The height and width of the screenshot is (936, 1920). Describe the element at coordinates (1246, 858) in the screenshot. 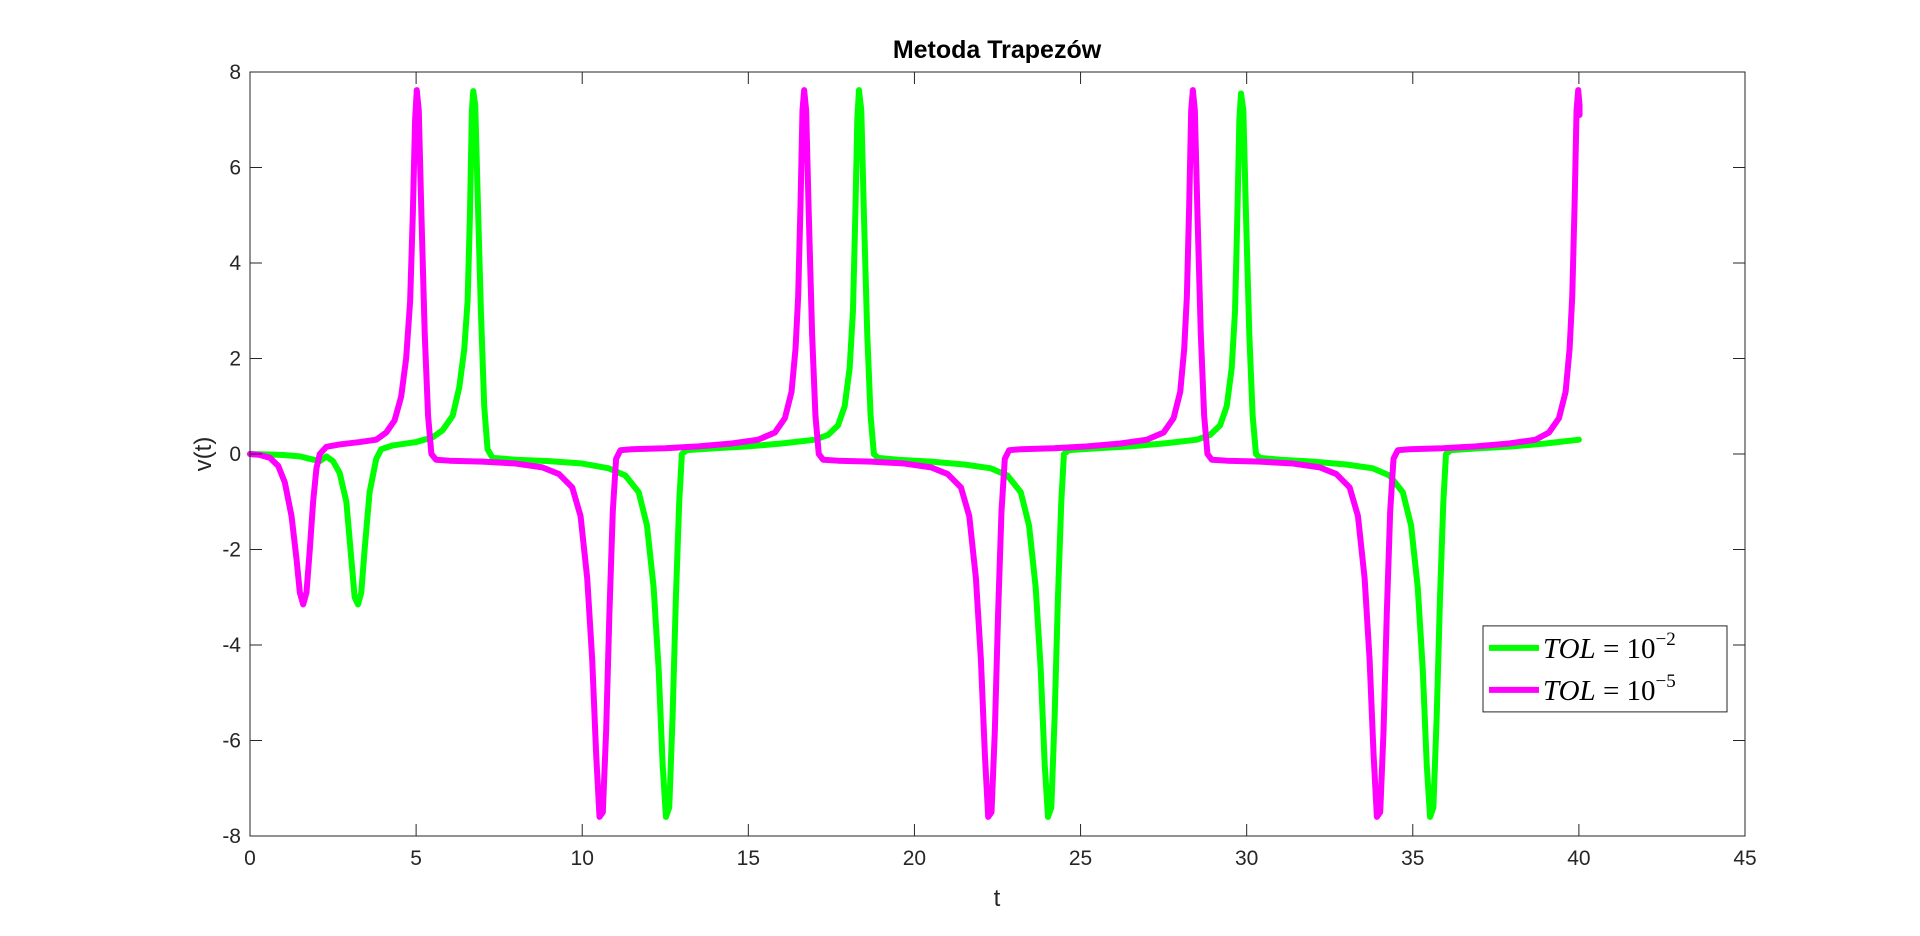

I see `x-tick-label: 30` at that location.